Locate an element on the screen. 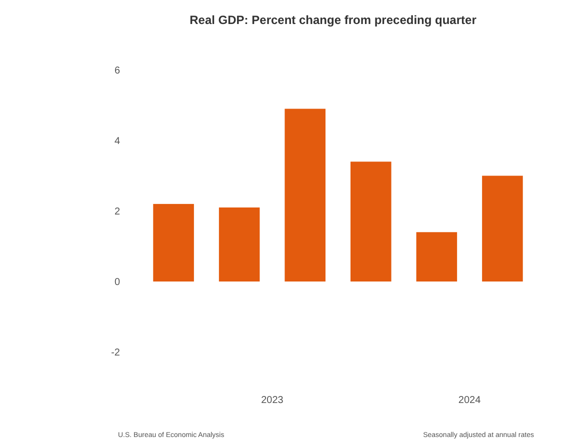 The width and height of the screenshot is (586, 443). y-tick-label: 6 is located at coordinates (117, 71).